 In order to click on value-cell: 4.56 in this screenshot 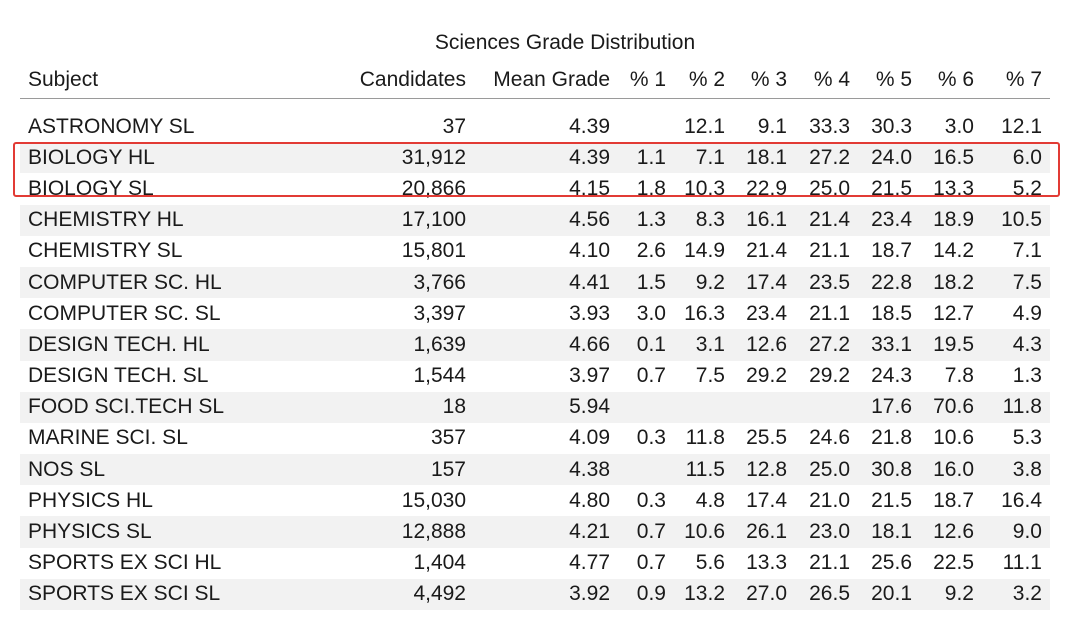, I will do `click(546, 220)`.